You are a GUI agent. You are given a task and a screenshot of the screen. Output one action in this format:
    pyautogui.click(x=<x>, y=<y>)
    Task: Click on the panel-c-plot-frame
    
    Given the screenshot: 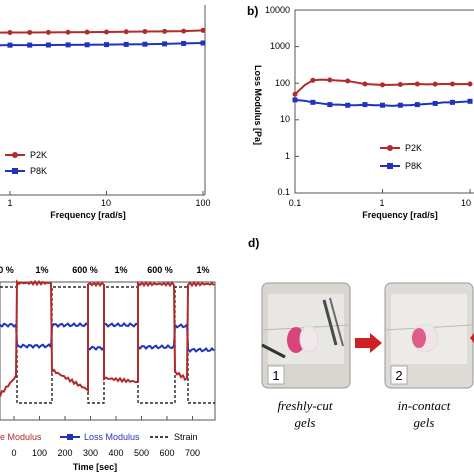 What is the action you would take?
    pyautogui.click(x=108, y=351)
    